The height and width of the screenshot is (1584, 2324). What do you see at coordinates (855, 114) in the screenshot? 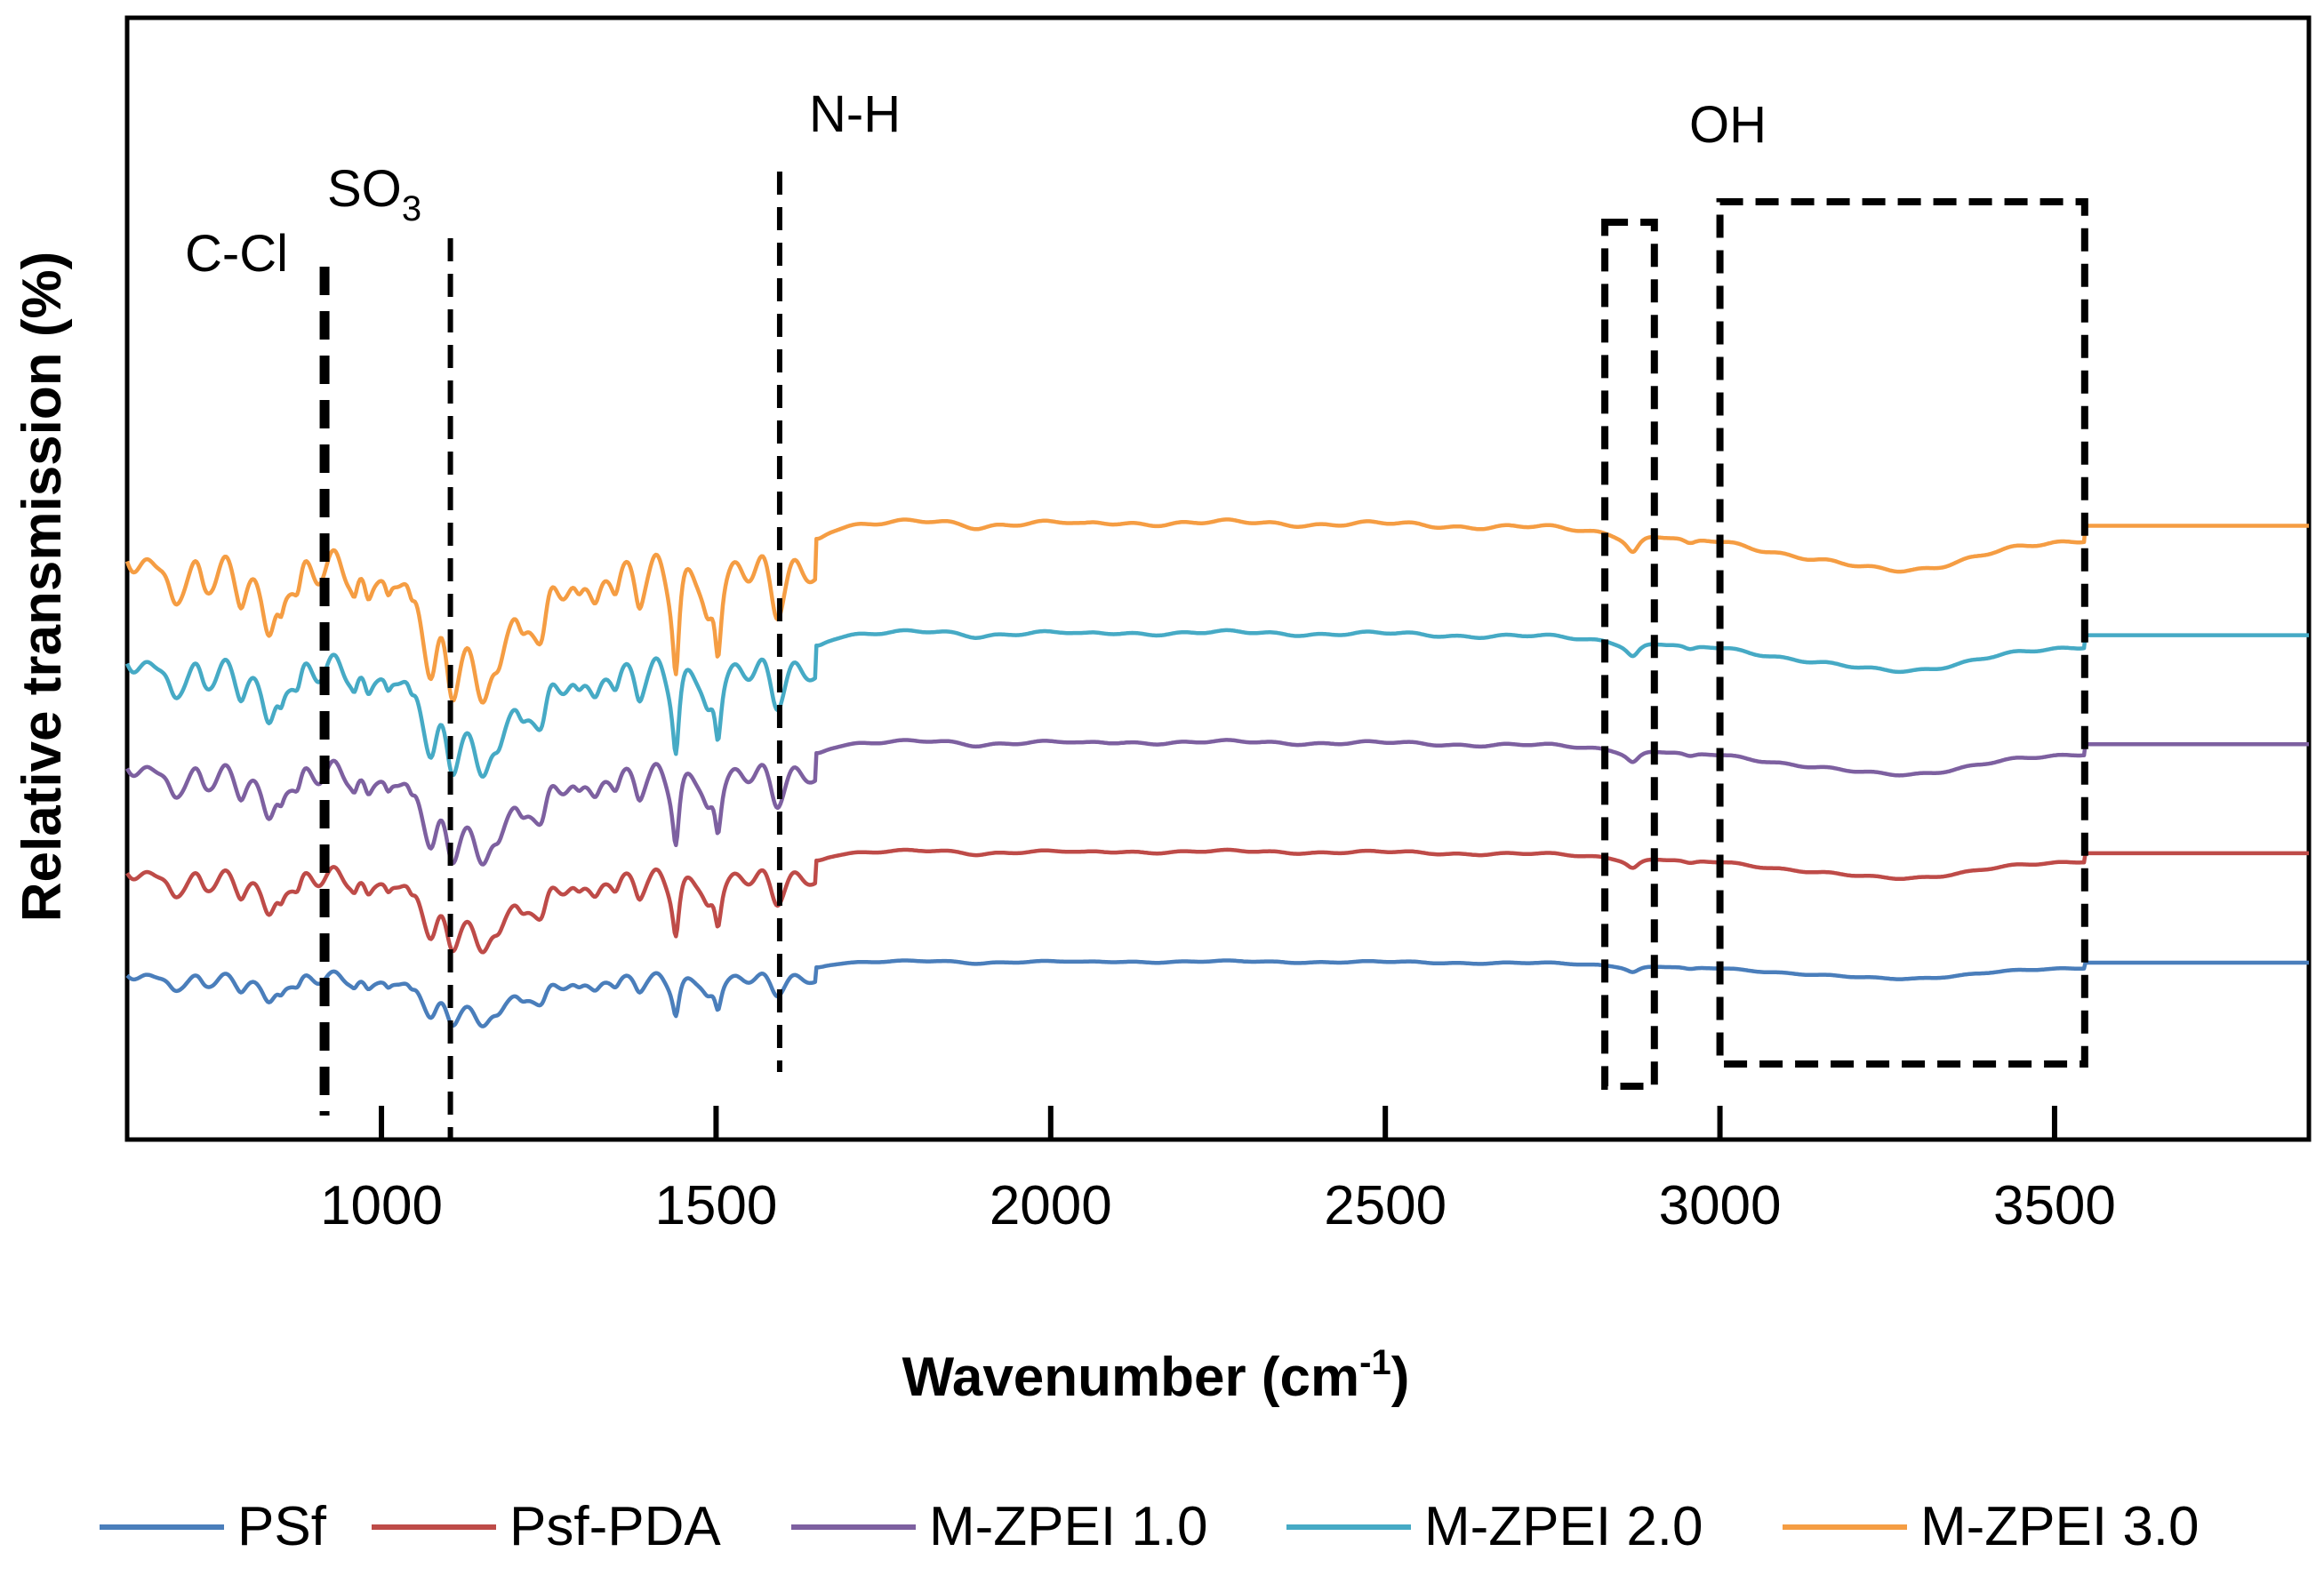
I see `annotation-label-n-h: N-H` at bounding box center [855, 114].